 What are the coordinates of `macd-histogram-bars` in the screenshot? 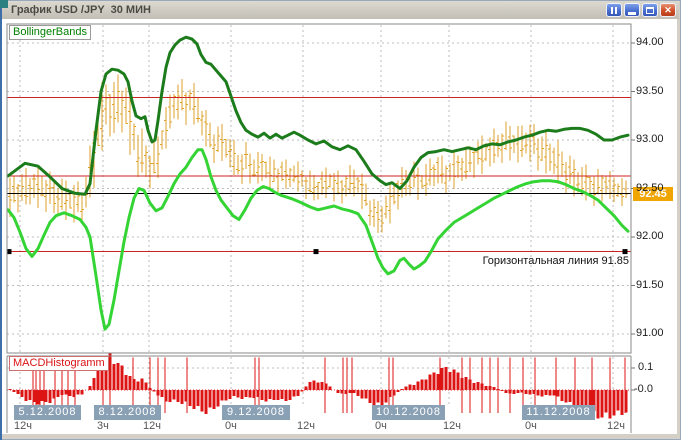 It's located at (318, 386).